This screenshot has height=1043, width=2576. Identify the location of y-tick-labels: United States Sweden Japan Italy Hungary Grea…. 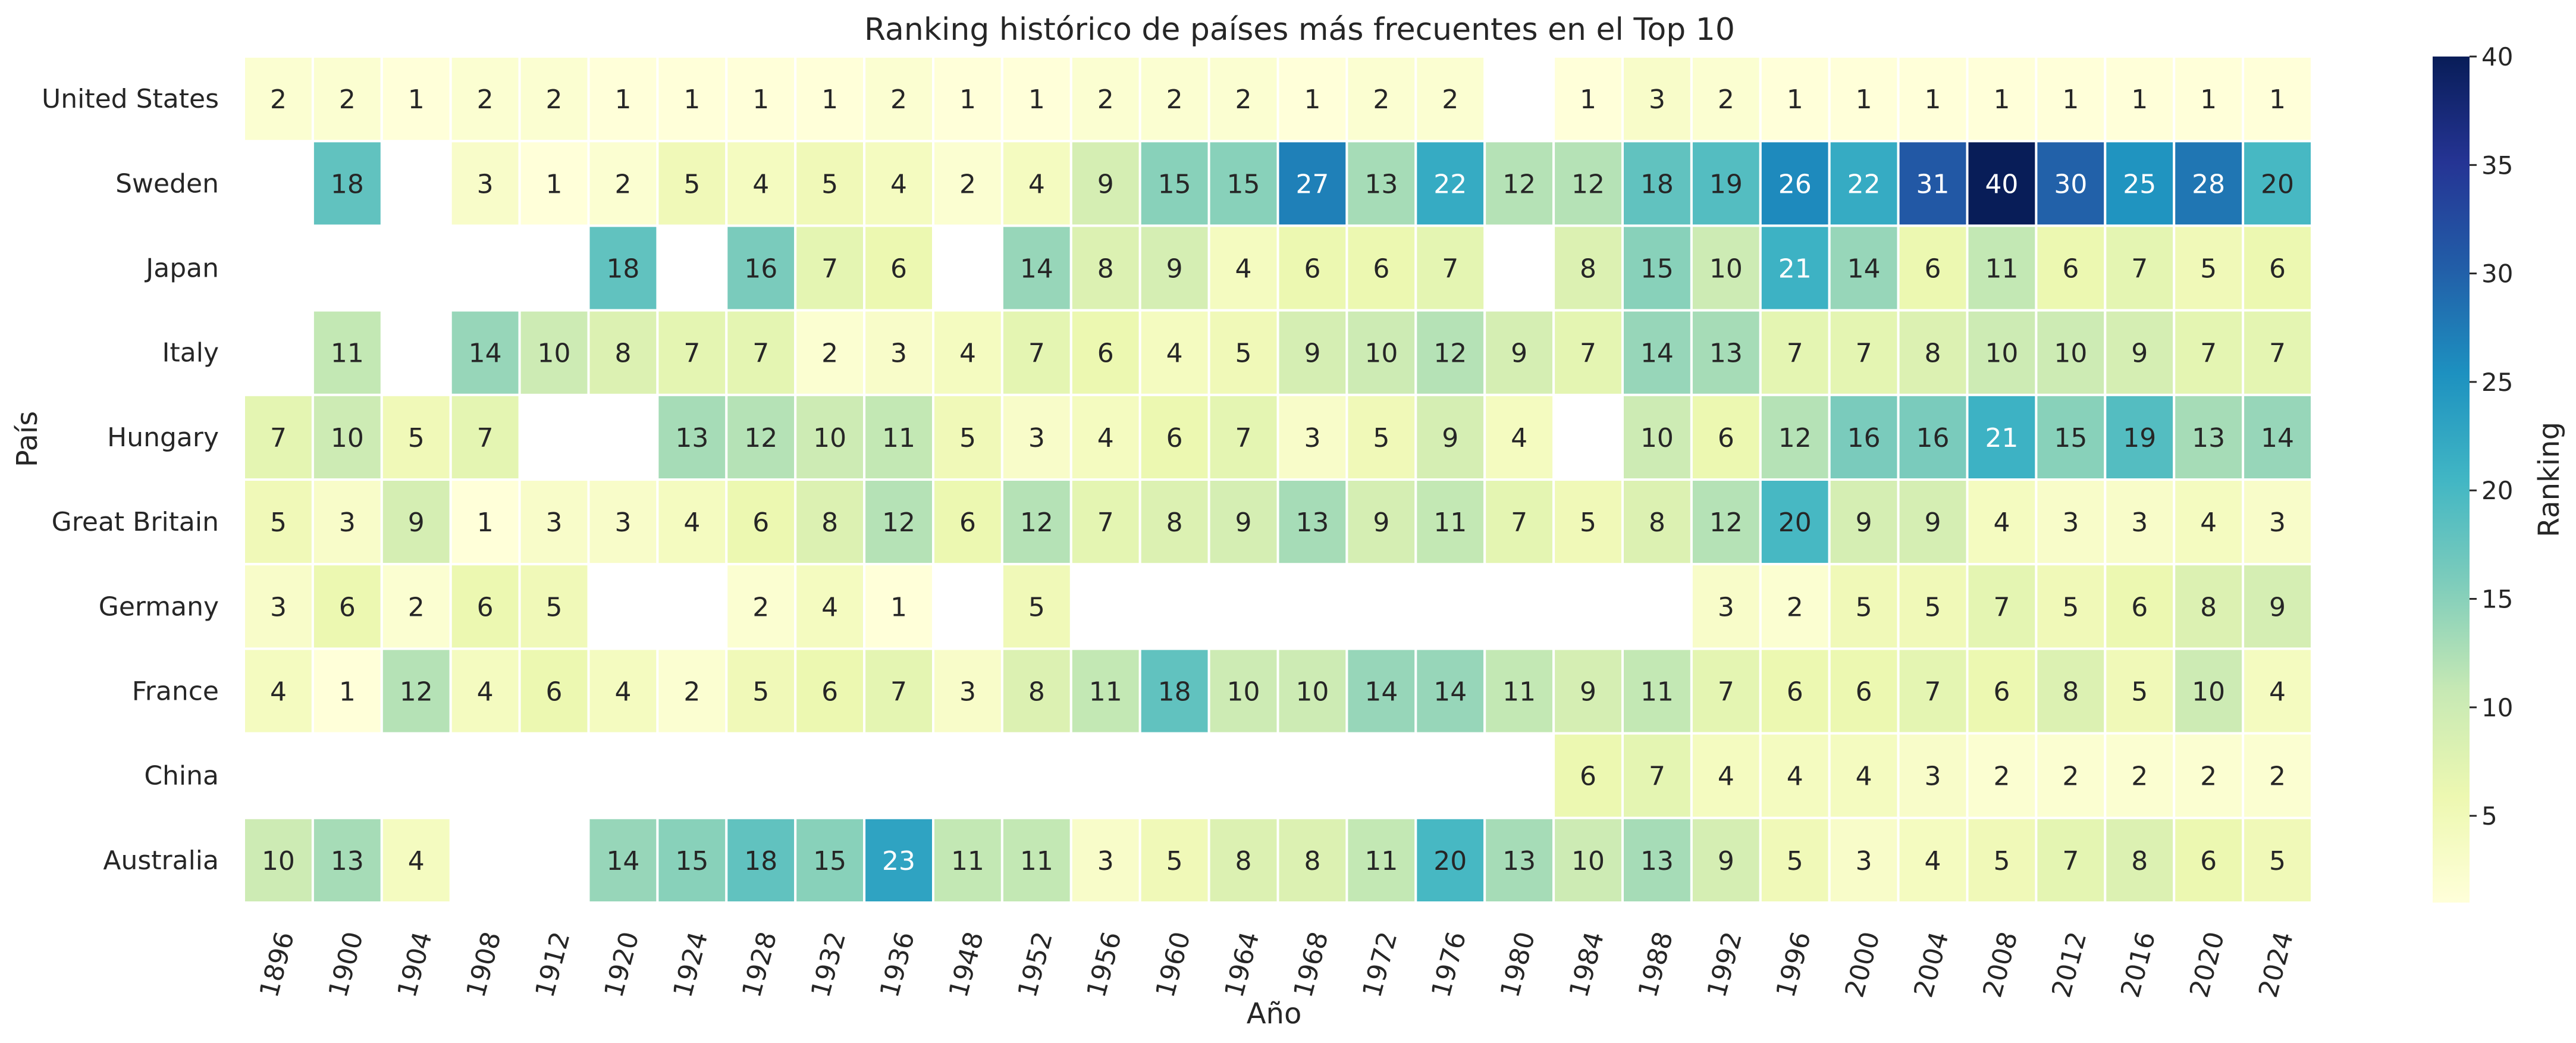
(130, 480).